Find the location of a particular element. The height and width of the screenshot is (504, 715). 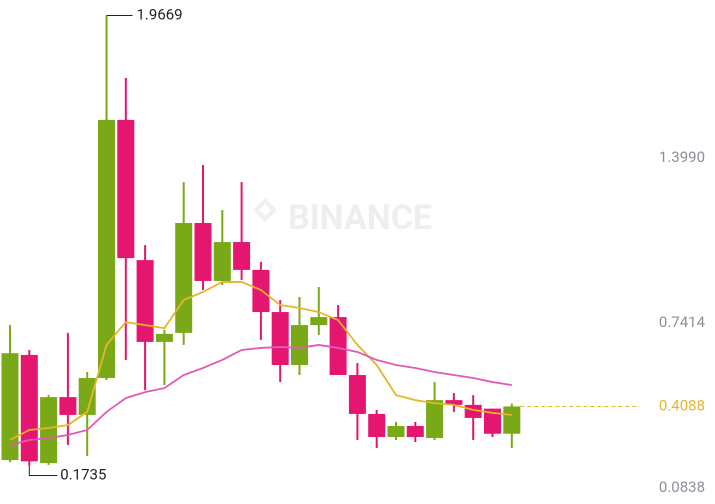

last-price-label: 0.4088 is located at coordinates (682, 405).